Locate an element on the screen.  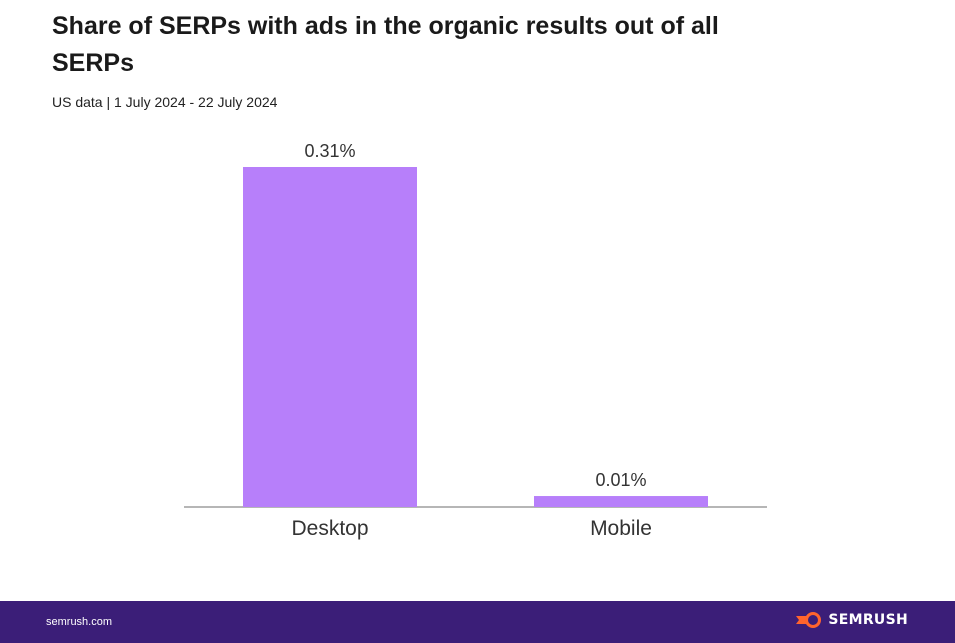
chart-subtitle: US data | 1 July 2024 - 22 July 2024 is located at coordinates (165, 102).